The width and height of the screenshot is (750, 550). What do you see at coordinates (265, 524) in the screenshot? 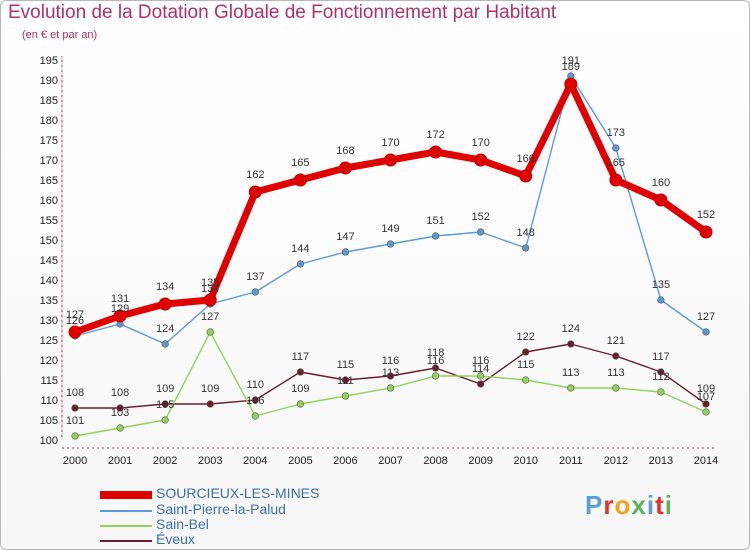
I see `legend-item-sain-bel: Sain-Bel` at bounding box center [265, 524].